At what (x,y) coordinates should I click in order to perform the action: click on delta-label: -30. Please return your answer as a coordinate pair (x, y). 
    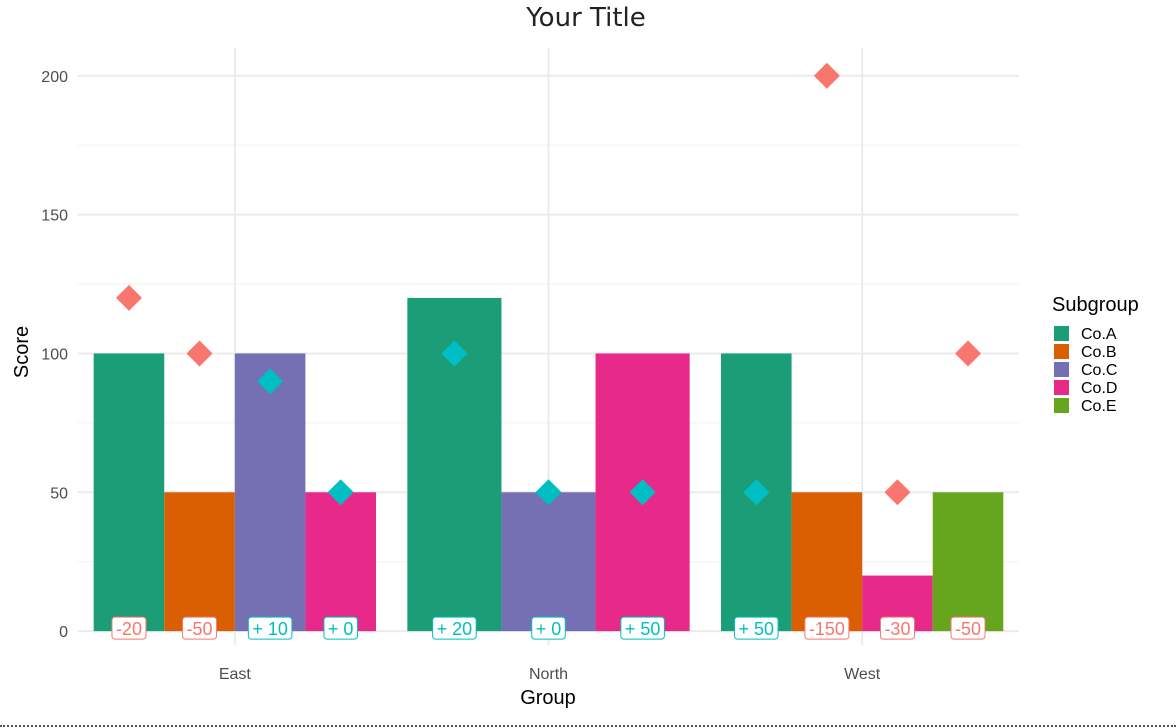
    Looking at the image, I should click on (897, 628).